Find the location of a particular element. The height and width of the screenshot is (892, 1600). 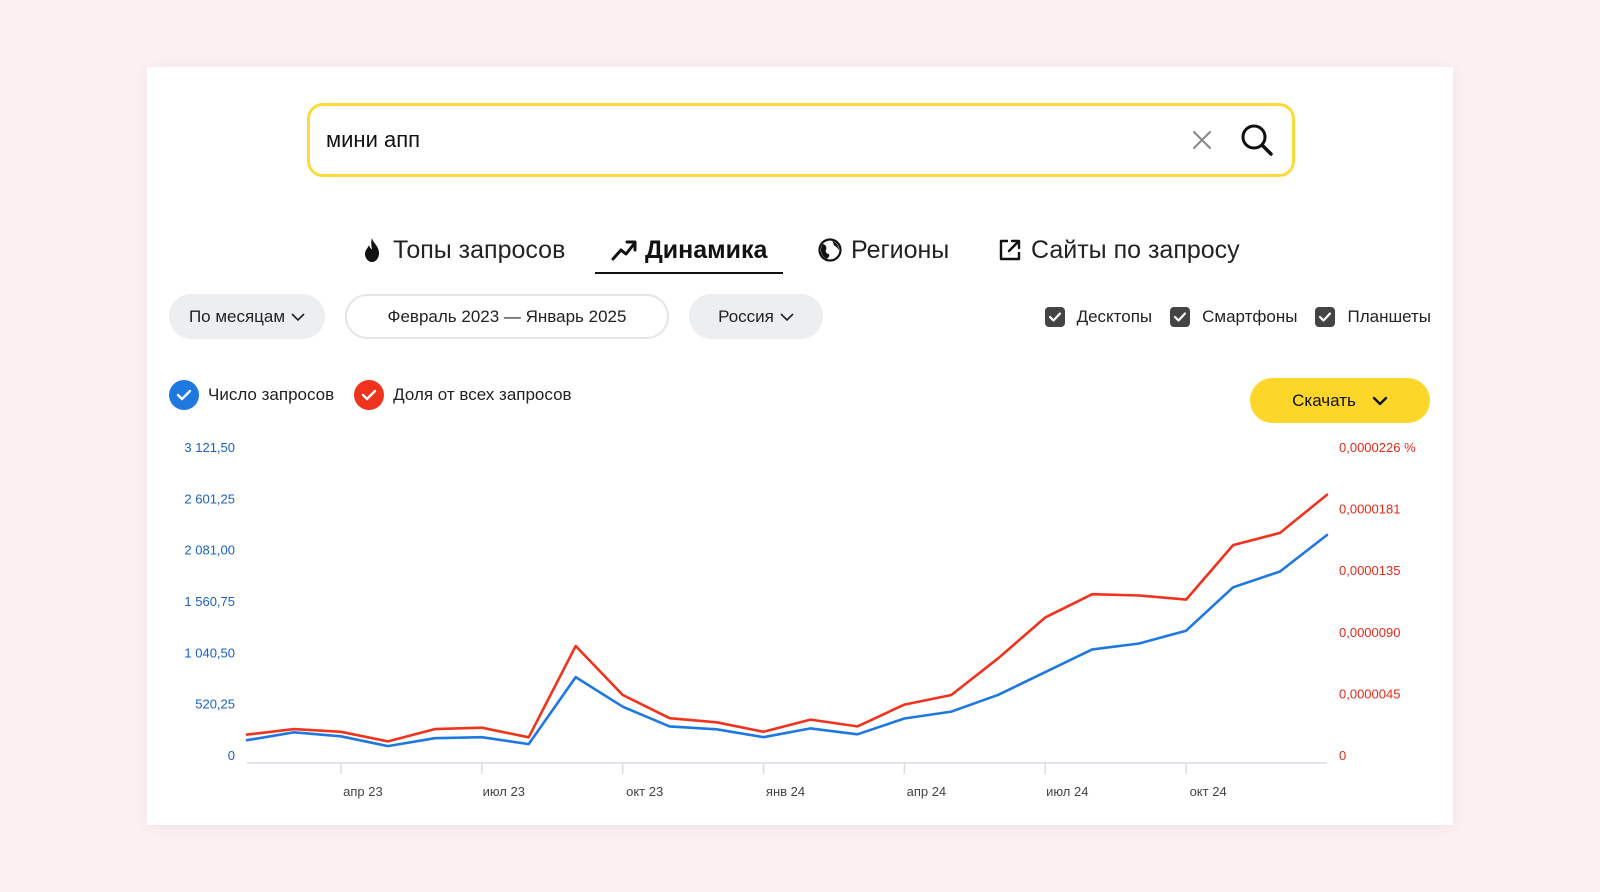

tab-label: Сайты по запросу is located at coordinates (1135, 249).